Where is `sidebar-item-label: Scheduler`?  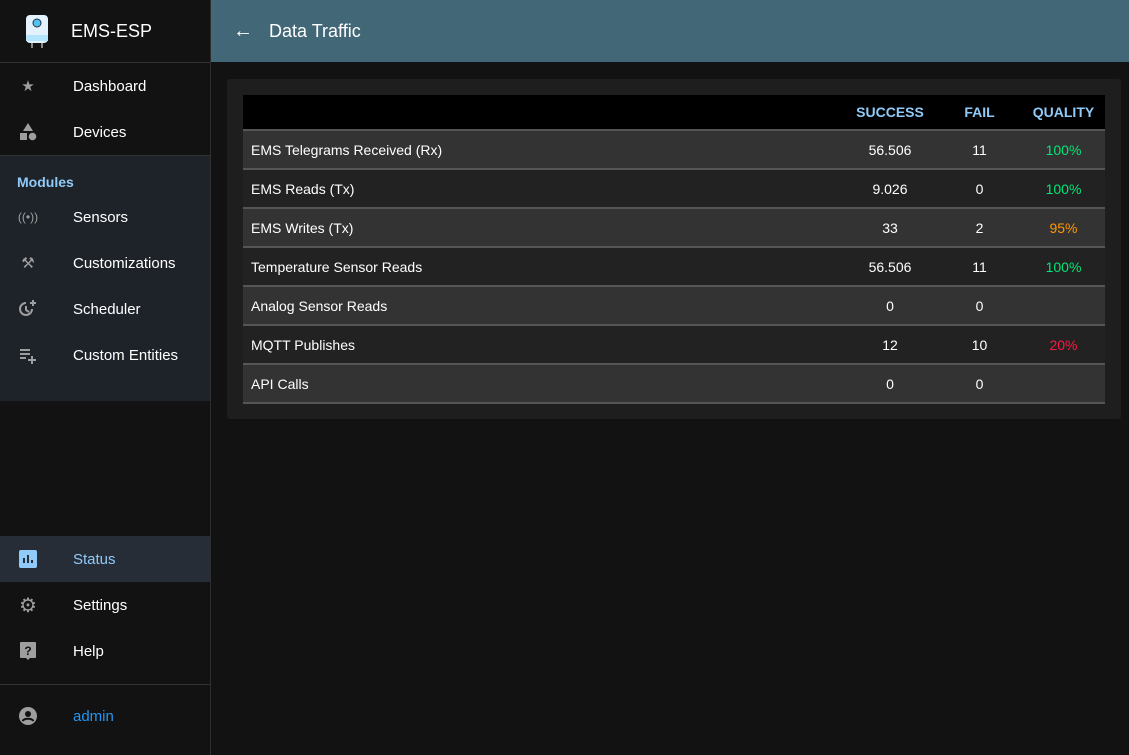 sidebar-item-label: Scheduler is located at coordinates (107, 309).